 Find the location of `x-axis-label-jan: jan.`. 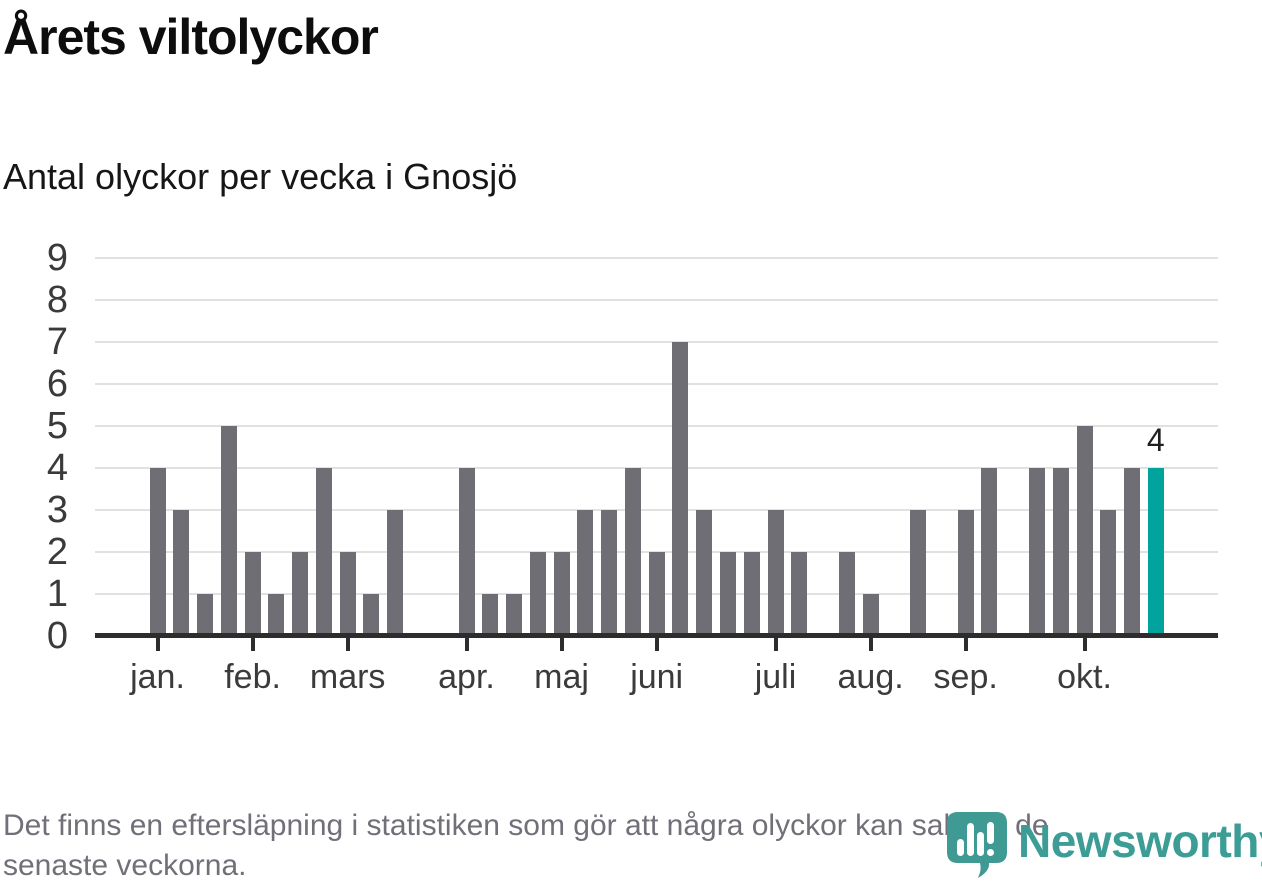

x-axis-label-jan: jan. is located at coordinates (157, 677).